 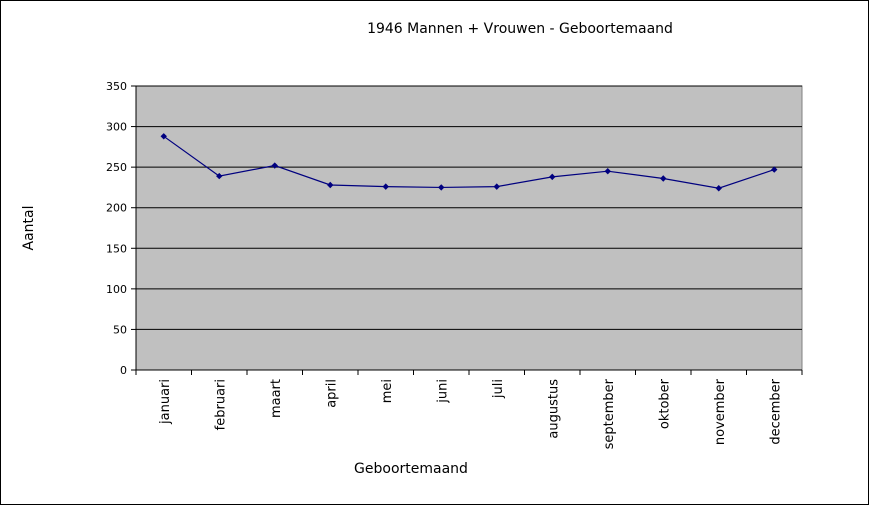 I want to click on x-tick-label: september, so click(x=609, y=413).